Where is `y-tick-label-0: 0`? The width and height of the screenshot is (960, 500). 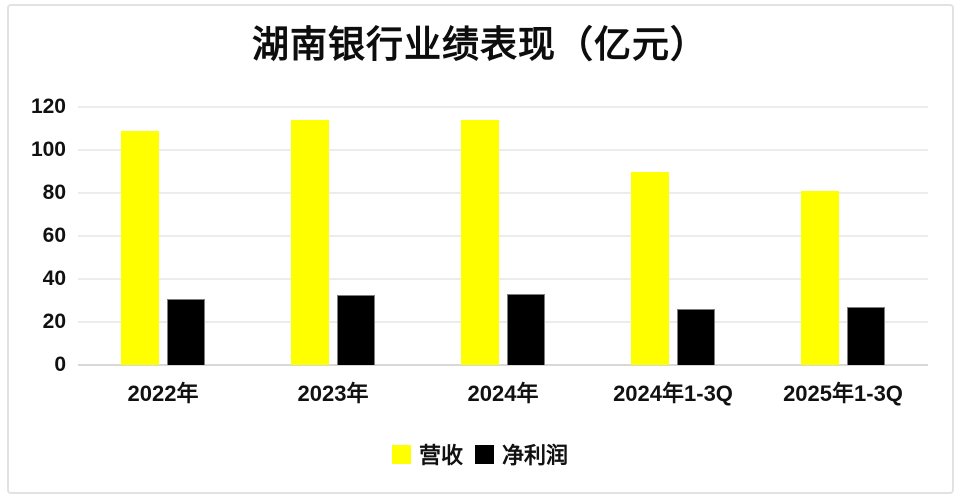
y-tick-label-0: 0 is located at coordinates (60, 364).